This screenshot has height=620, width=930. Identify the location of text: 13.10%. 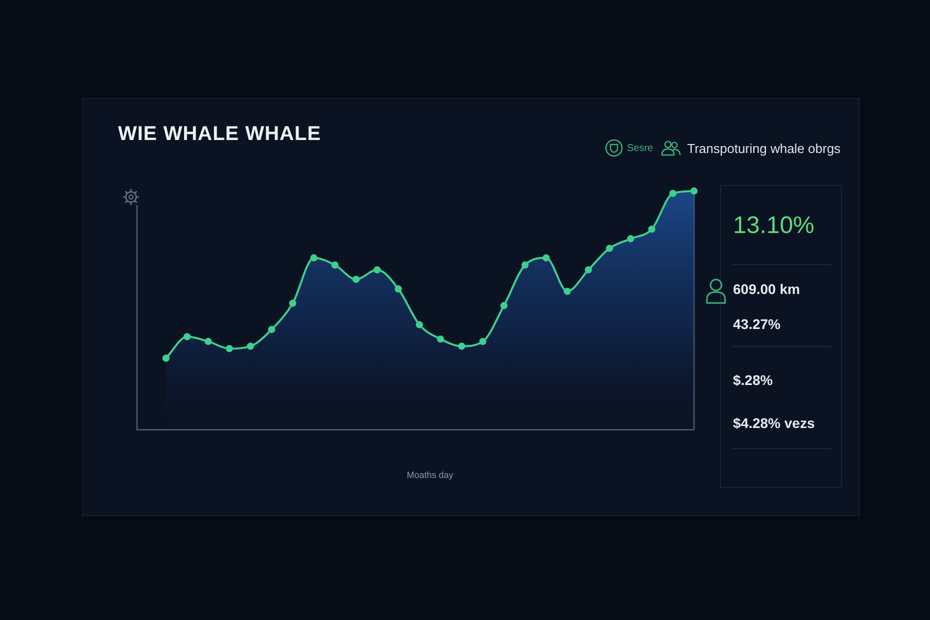
(773, 226).